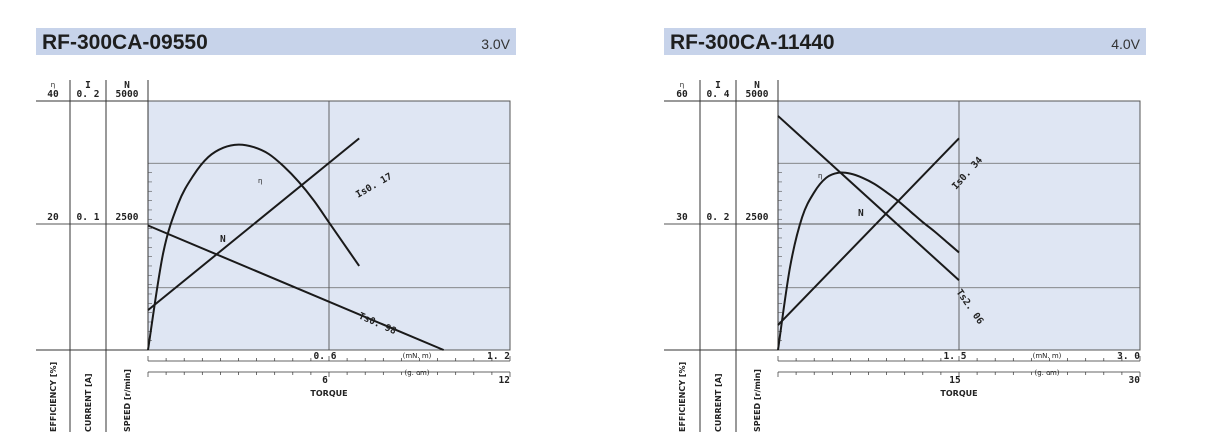 This screenshot has height=444, width=1207. I want to click on x-tick-mNm-mid: 0. 6, so click(325, 356).